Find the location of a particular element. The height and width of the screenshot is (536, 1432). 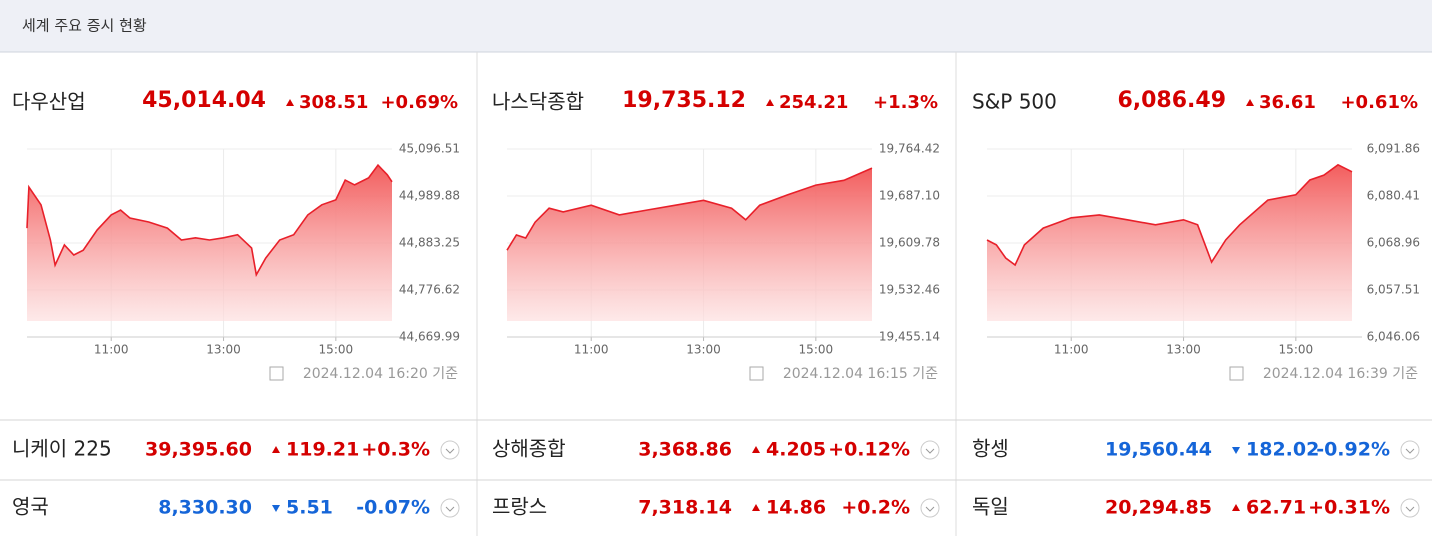

market-price: 19,560.44 is located at coordinates (1158, 450).